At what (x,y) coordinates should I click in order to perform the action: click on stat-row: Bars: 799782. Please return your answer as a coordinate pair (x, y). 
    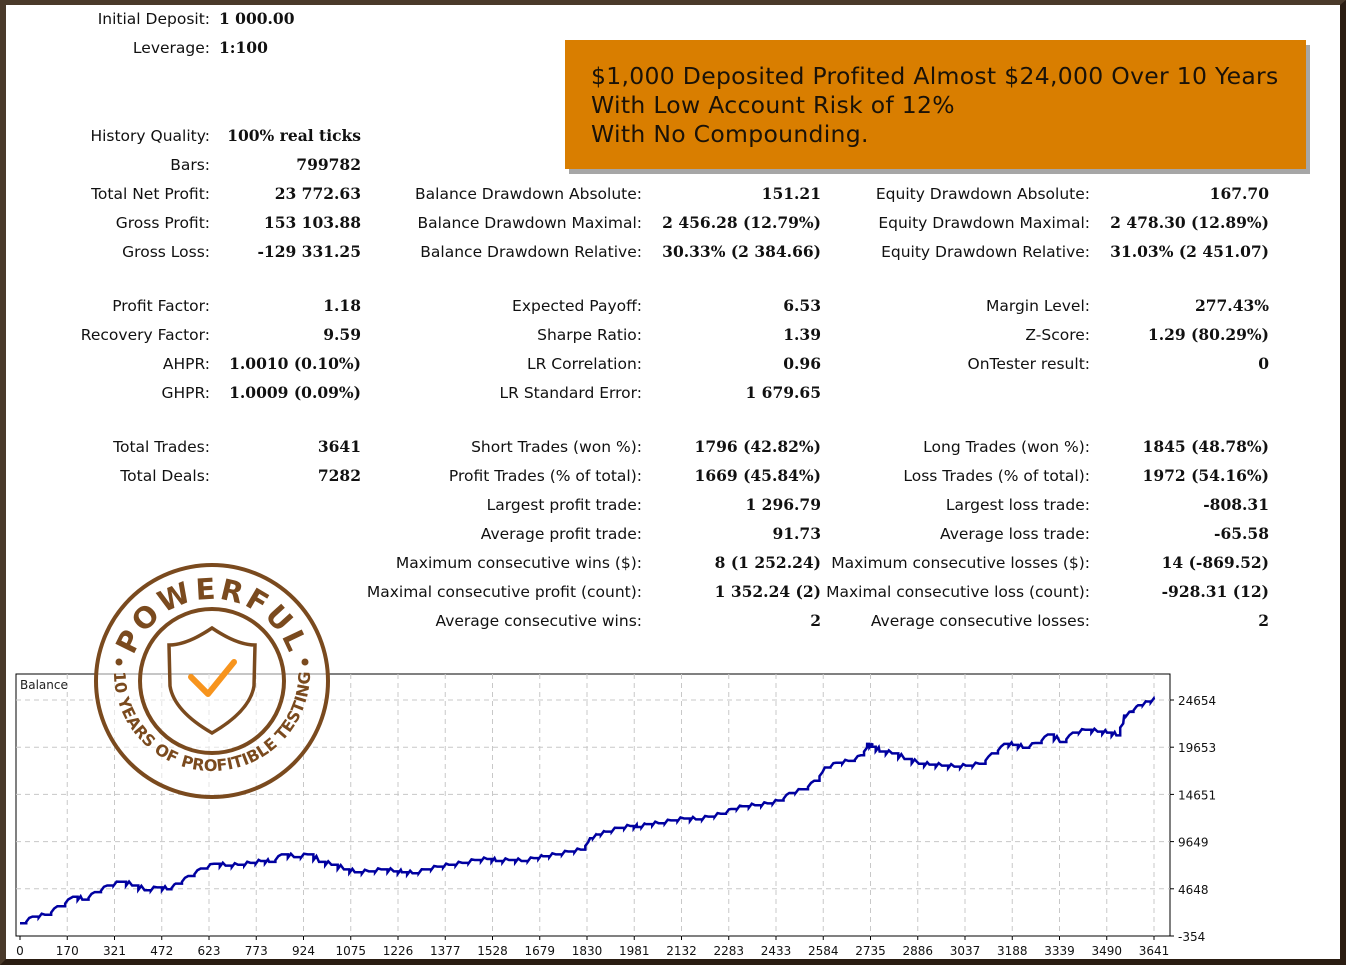
    Looking at the image, I should click on (673, 165).